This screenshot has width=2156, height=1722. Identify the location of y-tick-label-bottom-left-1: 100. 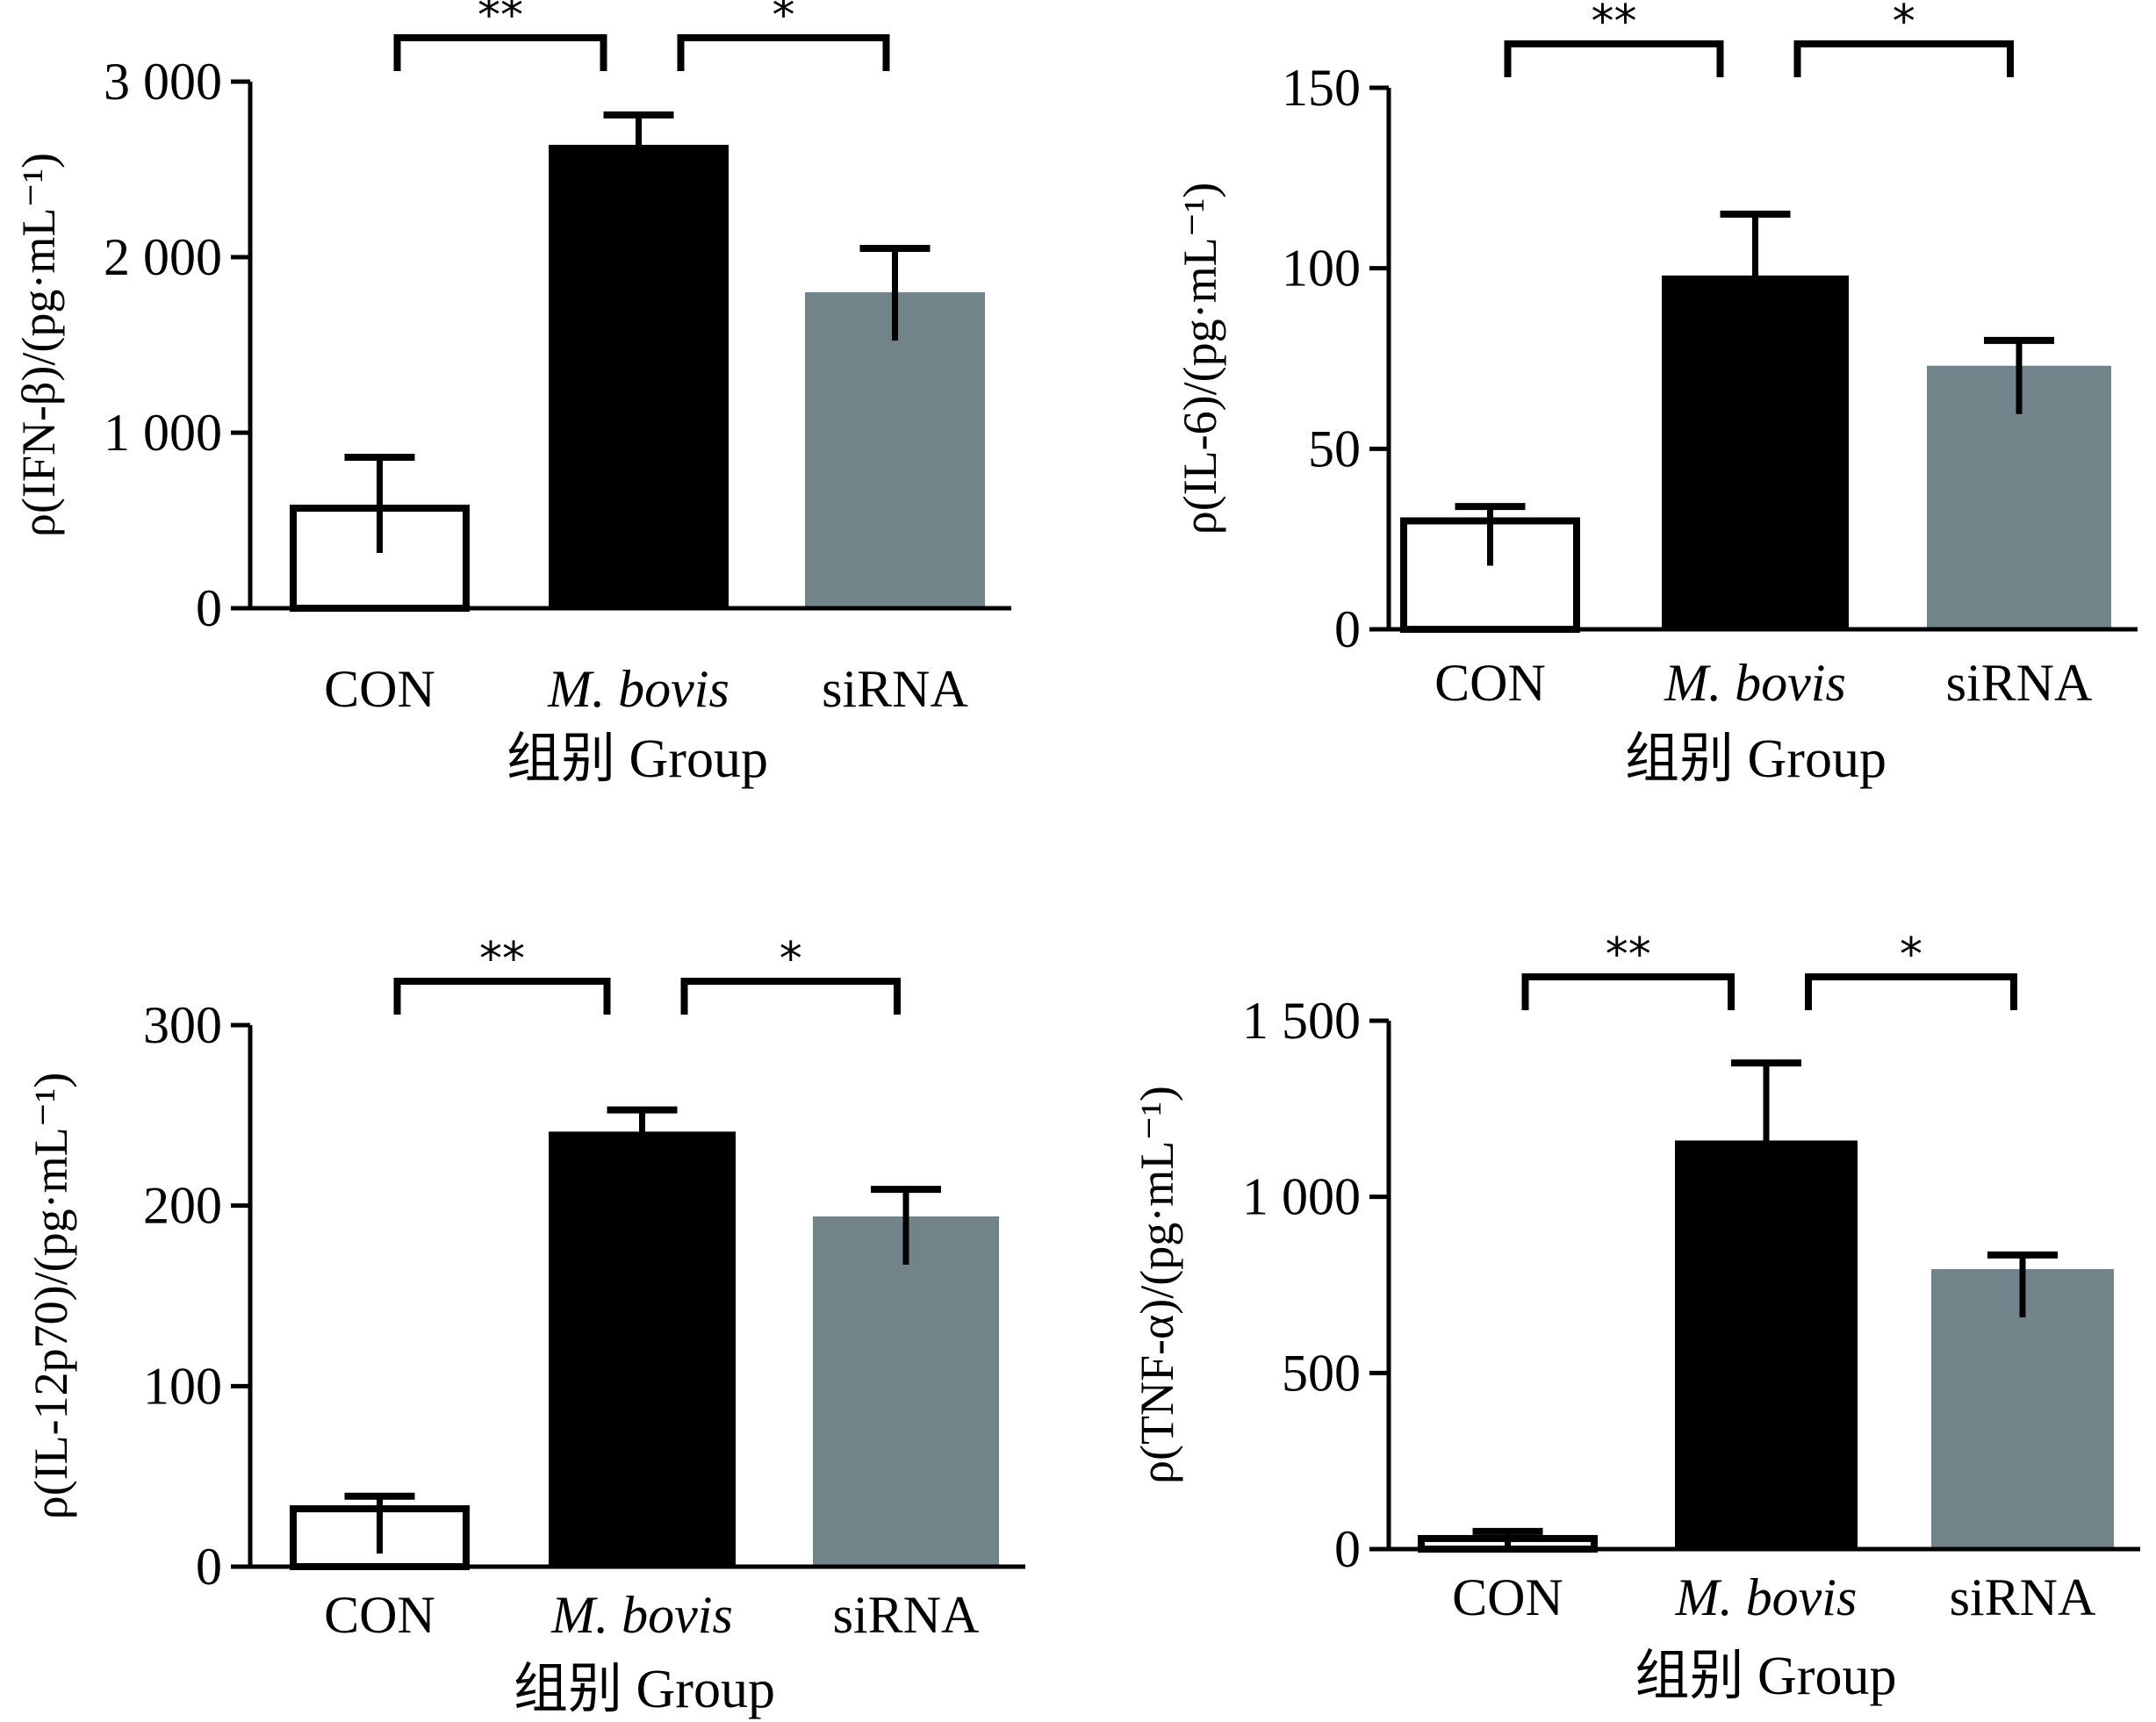
(182, 1386).